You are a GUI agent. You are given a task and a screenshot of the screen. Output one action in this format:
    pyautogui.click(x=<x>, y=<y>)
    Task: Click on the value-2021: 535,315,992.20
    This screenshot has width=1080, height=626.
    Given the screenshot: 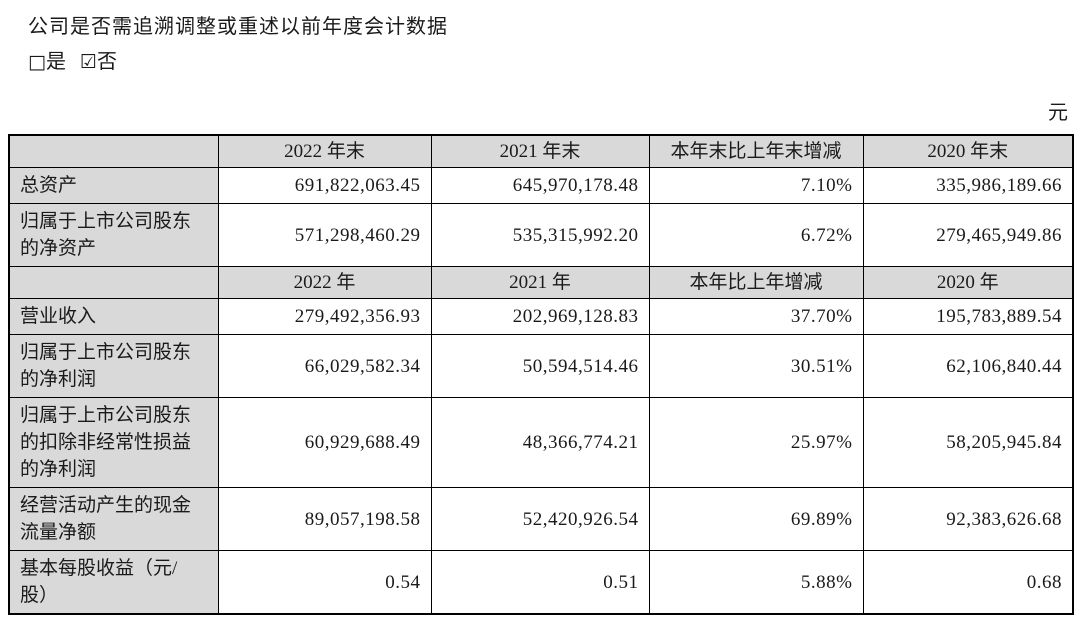 What is the action you would take?
    pyautogui.click(x=540, y=235)
    